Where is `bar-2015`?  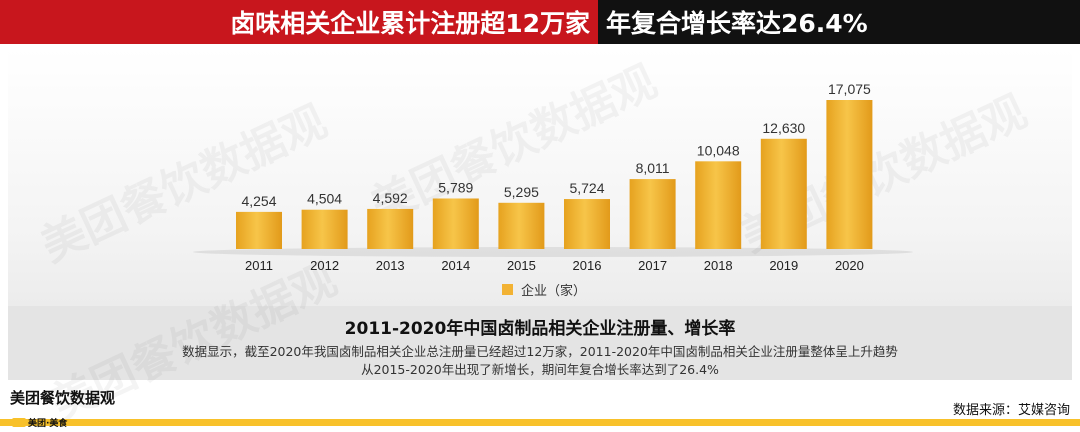
bar-2015 is located at coordinates (521, 225).